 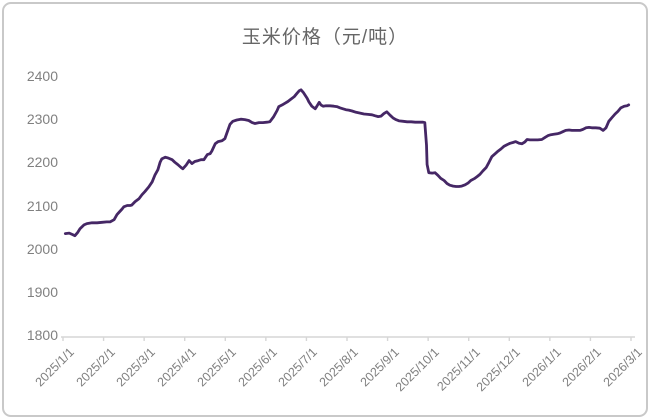 I want to click on y-axis-tick-label: 2100, so click(x=42, y=205).